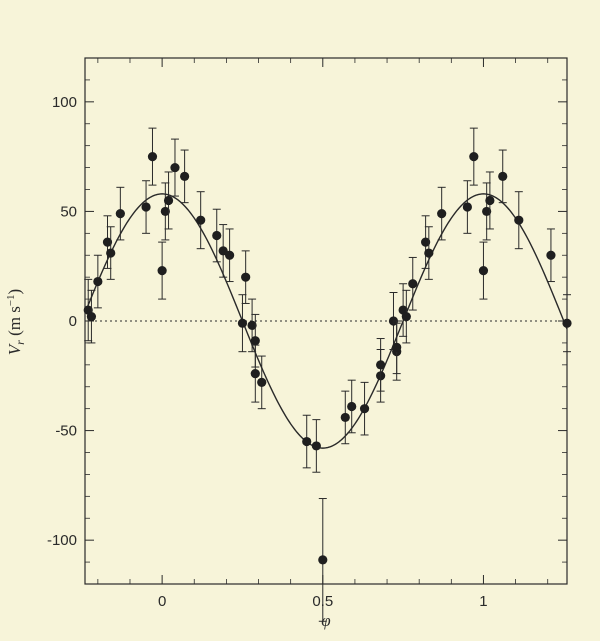 The width and height of the screenshot is (600, 641). I want to click on y-axis-label: Vr (m s−1), so click(16, 322).